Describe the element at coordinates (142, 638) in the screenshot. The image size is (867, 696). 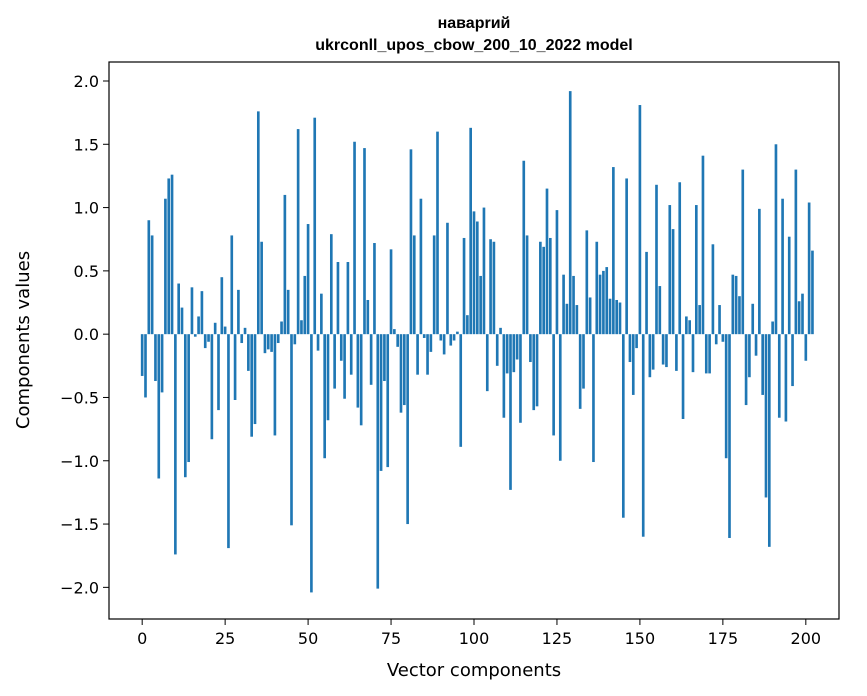
I see `x-tick-label: 0` at that location.